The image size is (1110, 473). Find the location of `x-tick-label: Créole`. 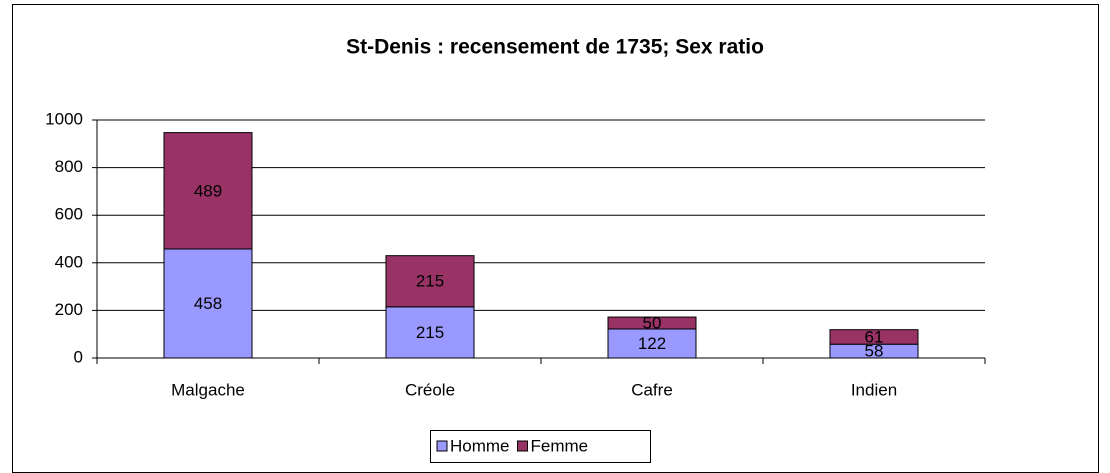

x-tick-label: Créole is located at coordinates (430, 389).